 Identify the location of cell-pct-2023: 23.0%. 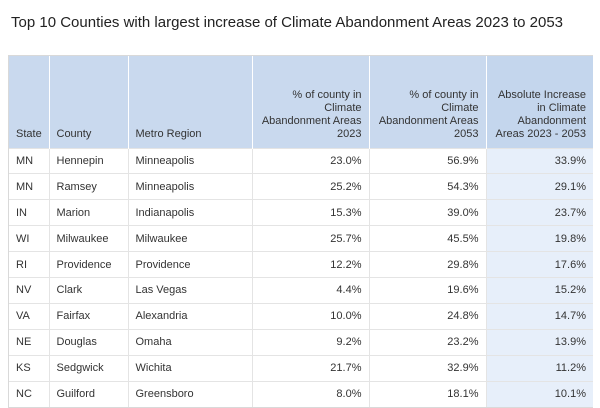
(311, 160).